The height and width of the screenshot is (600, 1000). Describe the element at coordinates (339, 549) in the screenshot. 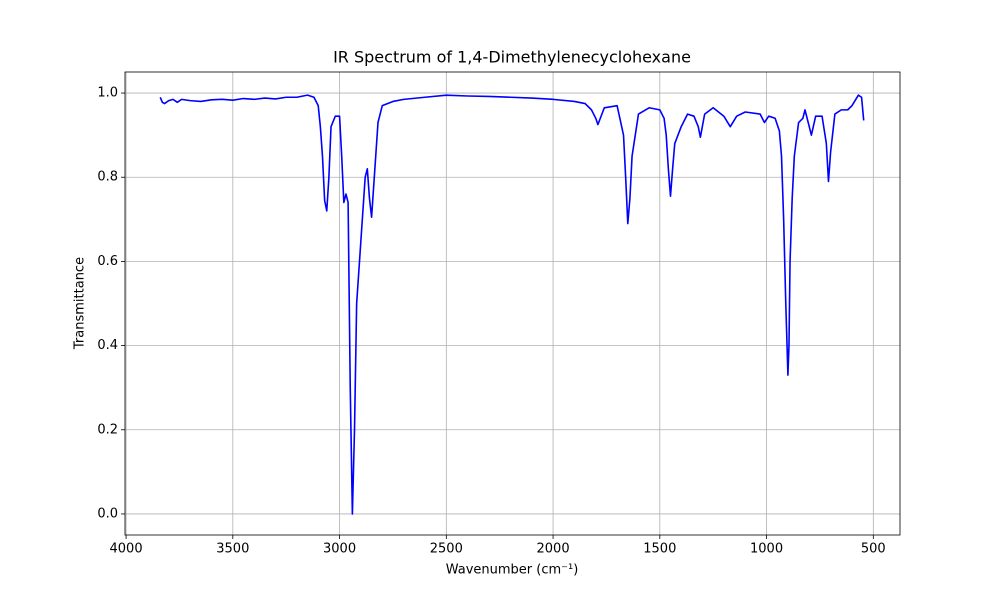

I see `x-tick-label: 3000` at that location.